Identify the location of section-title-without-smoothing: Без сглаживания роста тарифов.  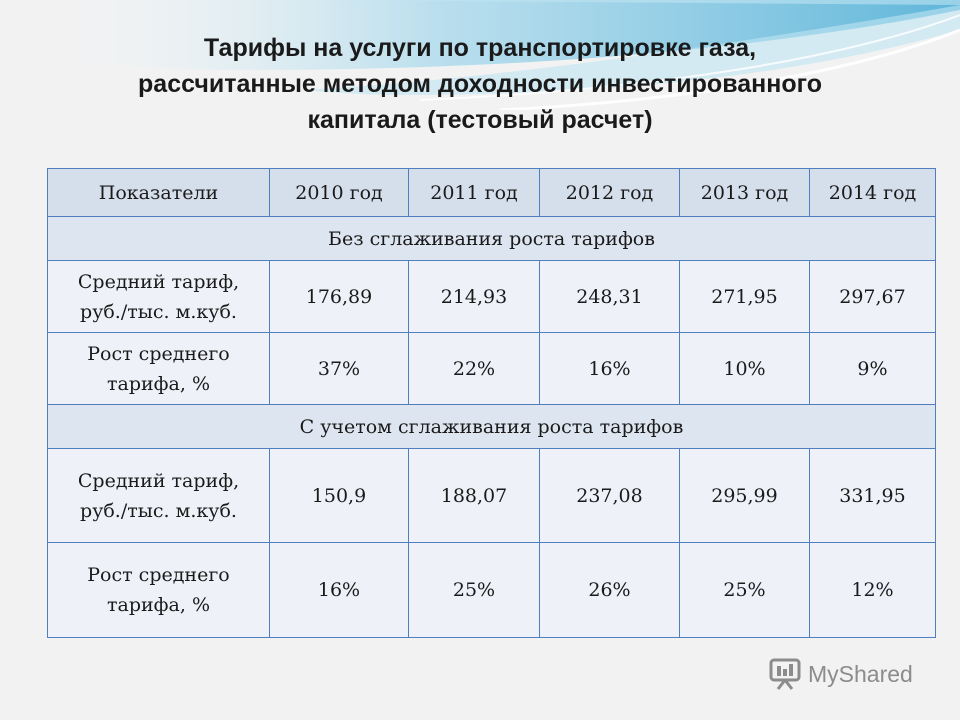
(491, 238).